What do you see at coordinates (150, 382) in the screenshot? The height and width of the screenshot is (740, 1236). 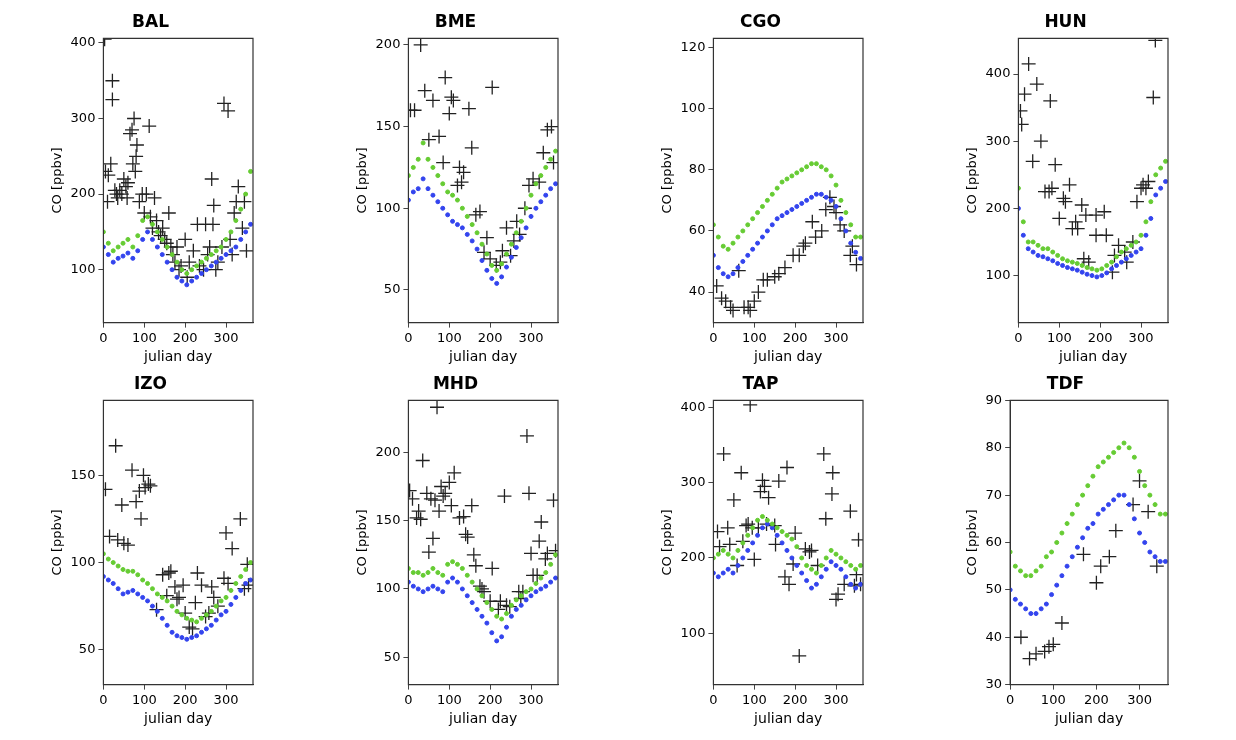 I see `chart-title: IZO` at bounding box center [150, 382].